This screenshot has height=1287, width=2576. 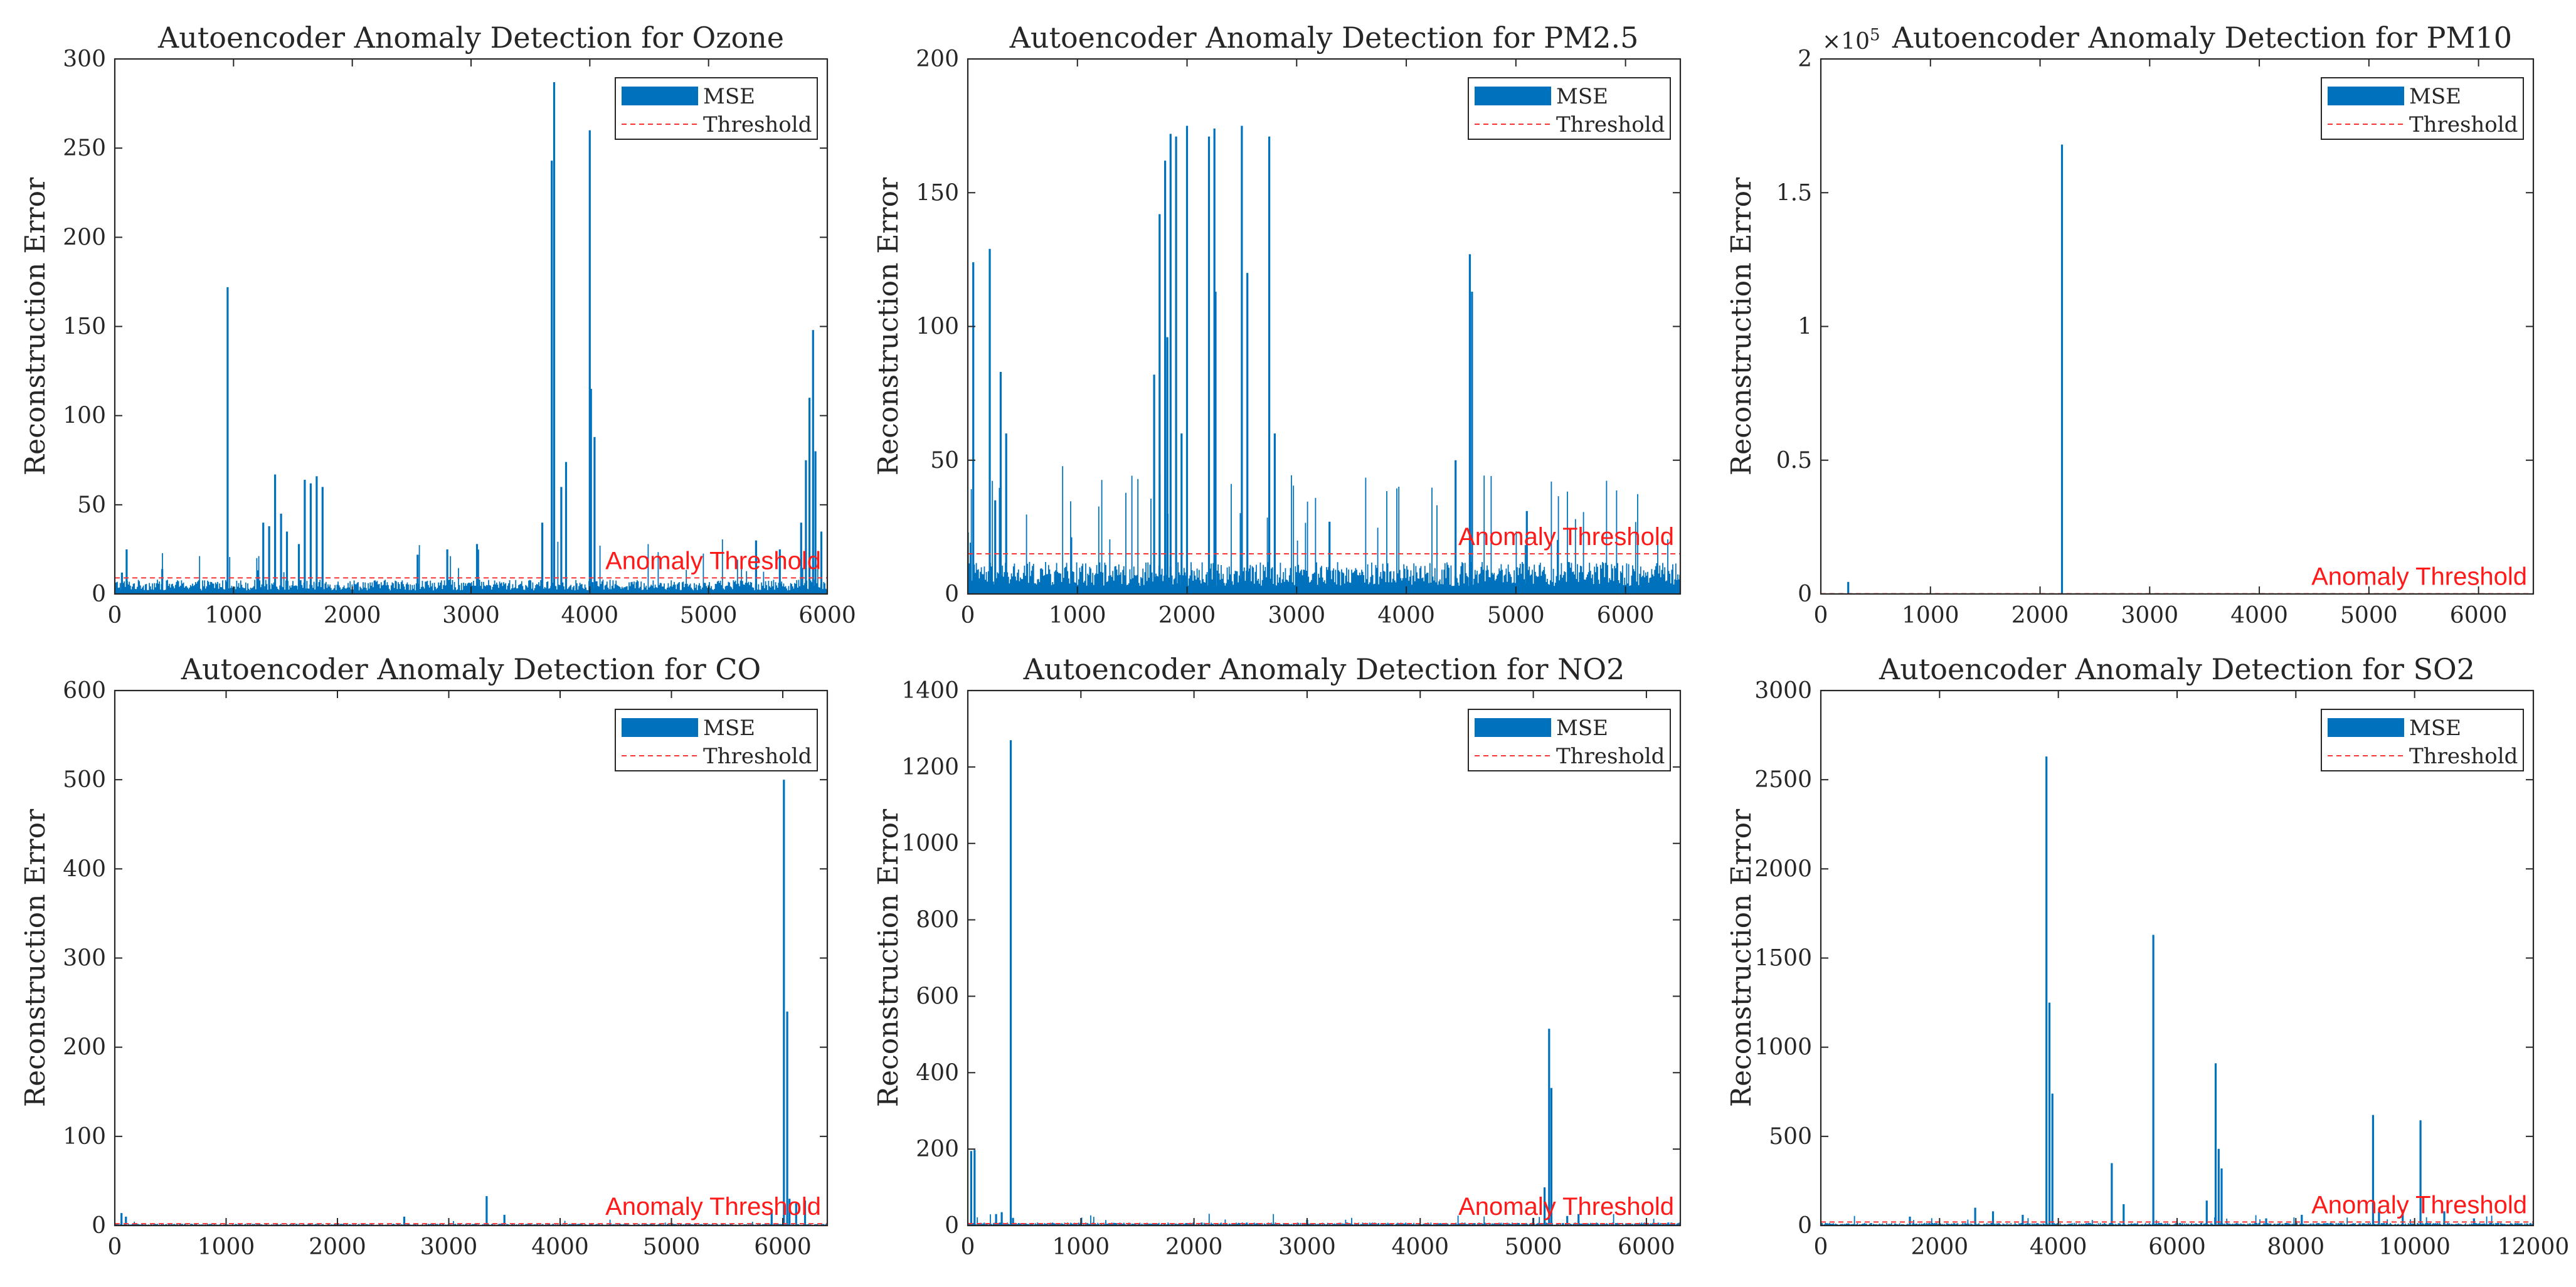 I want to click on y-tick-label: 1400, so click(x=930, y=691).